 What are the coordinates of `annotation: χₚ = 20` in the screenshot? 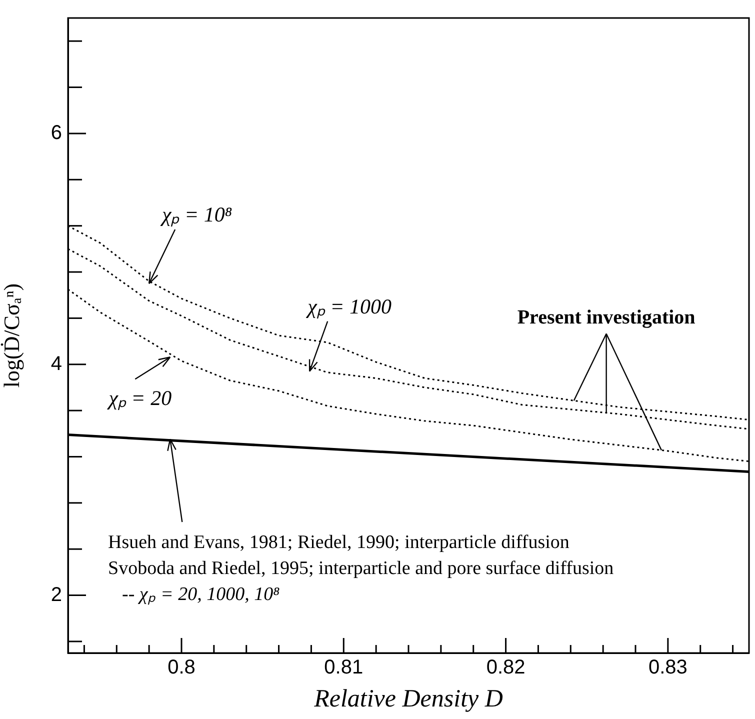 It's located at (139, 399).